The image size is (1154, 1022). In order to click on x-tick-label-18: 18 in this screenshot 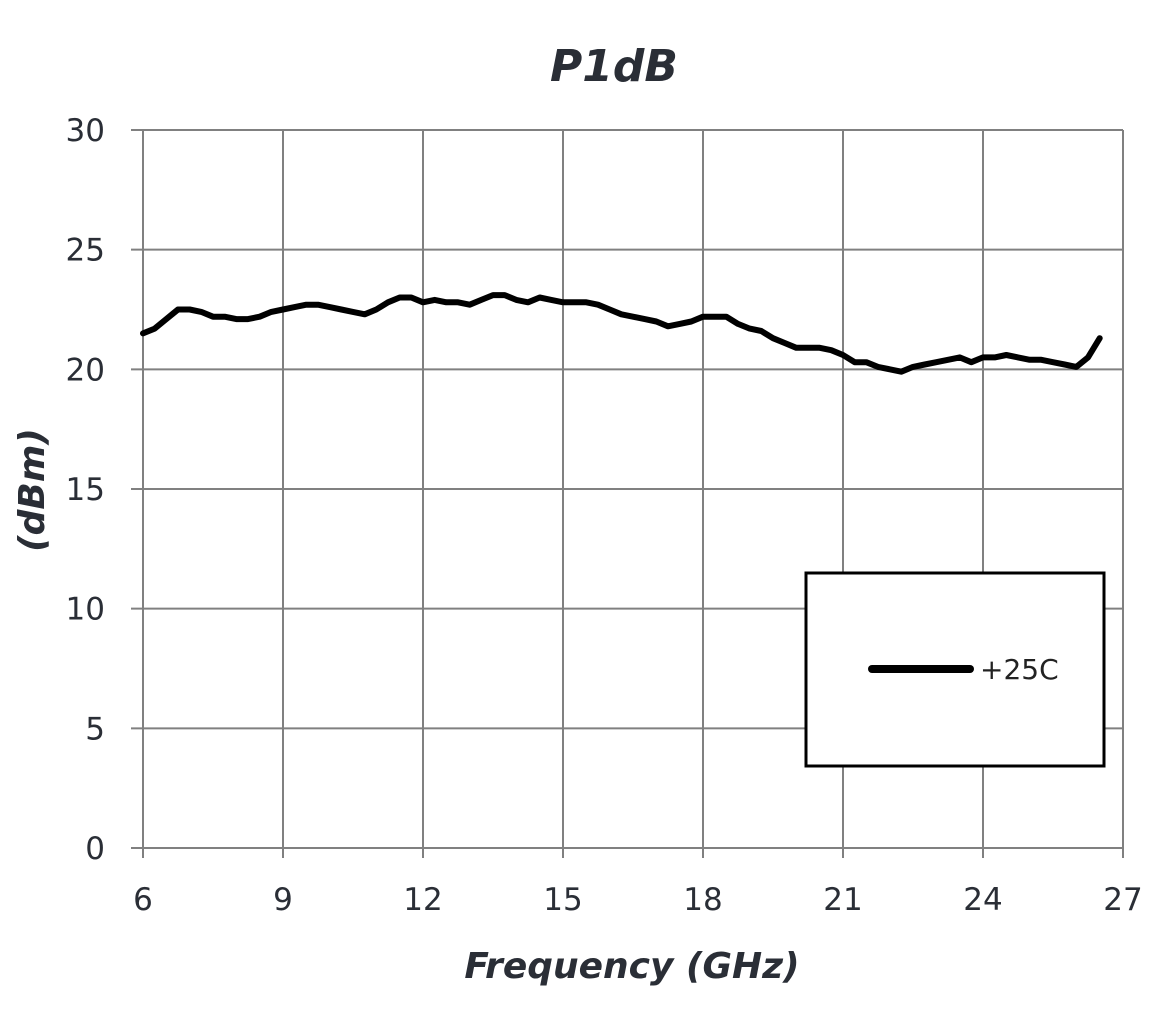, I will do `click(702, 900)`.